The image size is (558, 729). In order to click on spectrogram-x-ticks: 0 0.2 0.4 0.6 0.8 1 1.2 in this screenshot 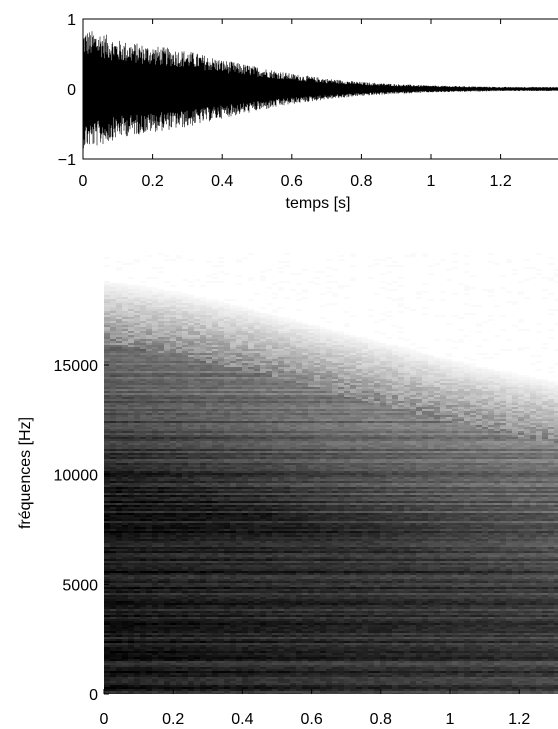, I will do `click(315, 708)`.